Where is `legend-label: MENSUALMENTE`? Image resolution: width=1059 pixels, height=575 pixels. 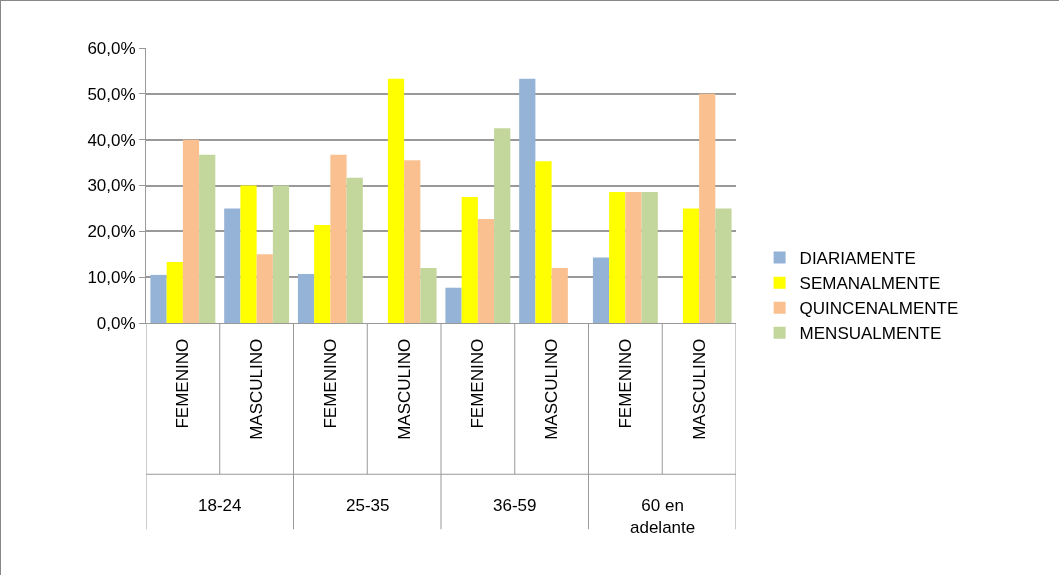 legend-label: MENSUALMENTE is located at coordinates (870, 334).